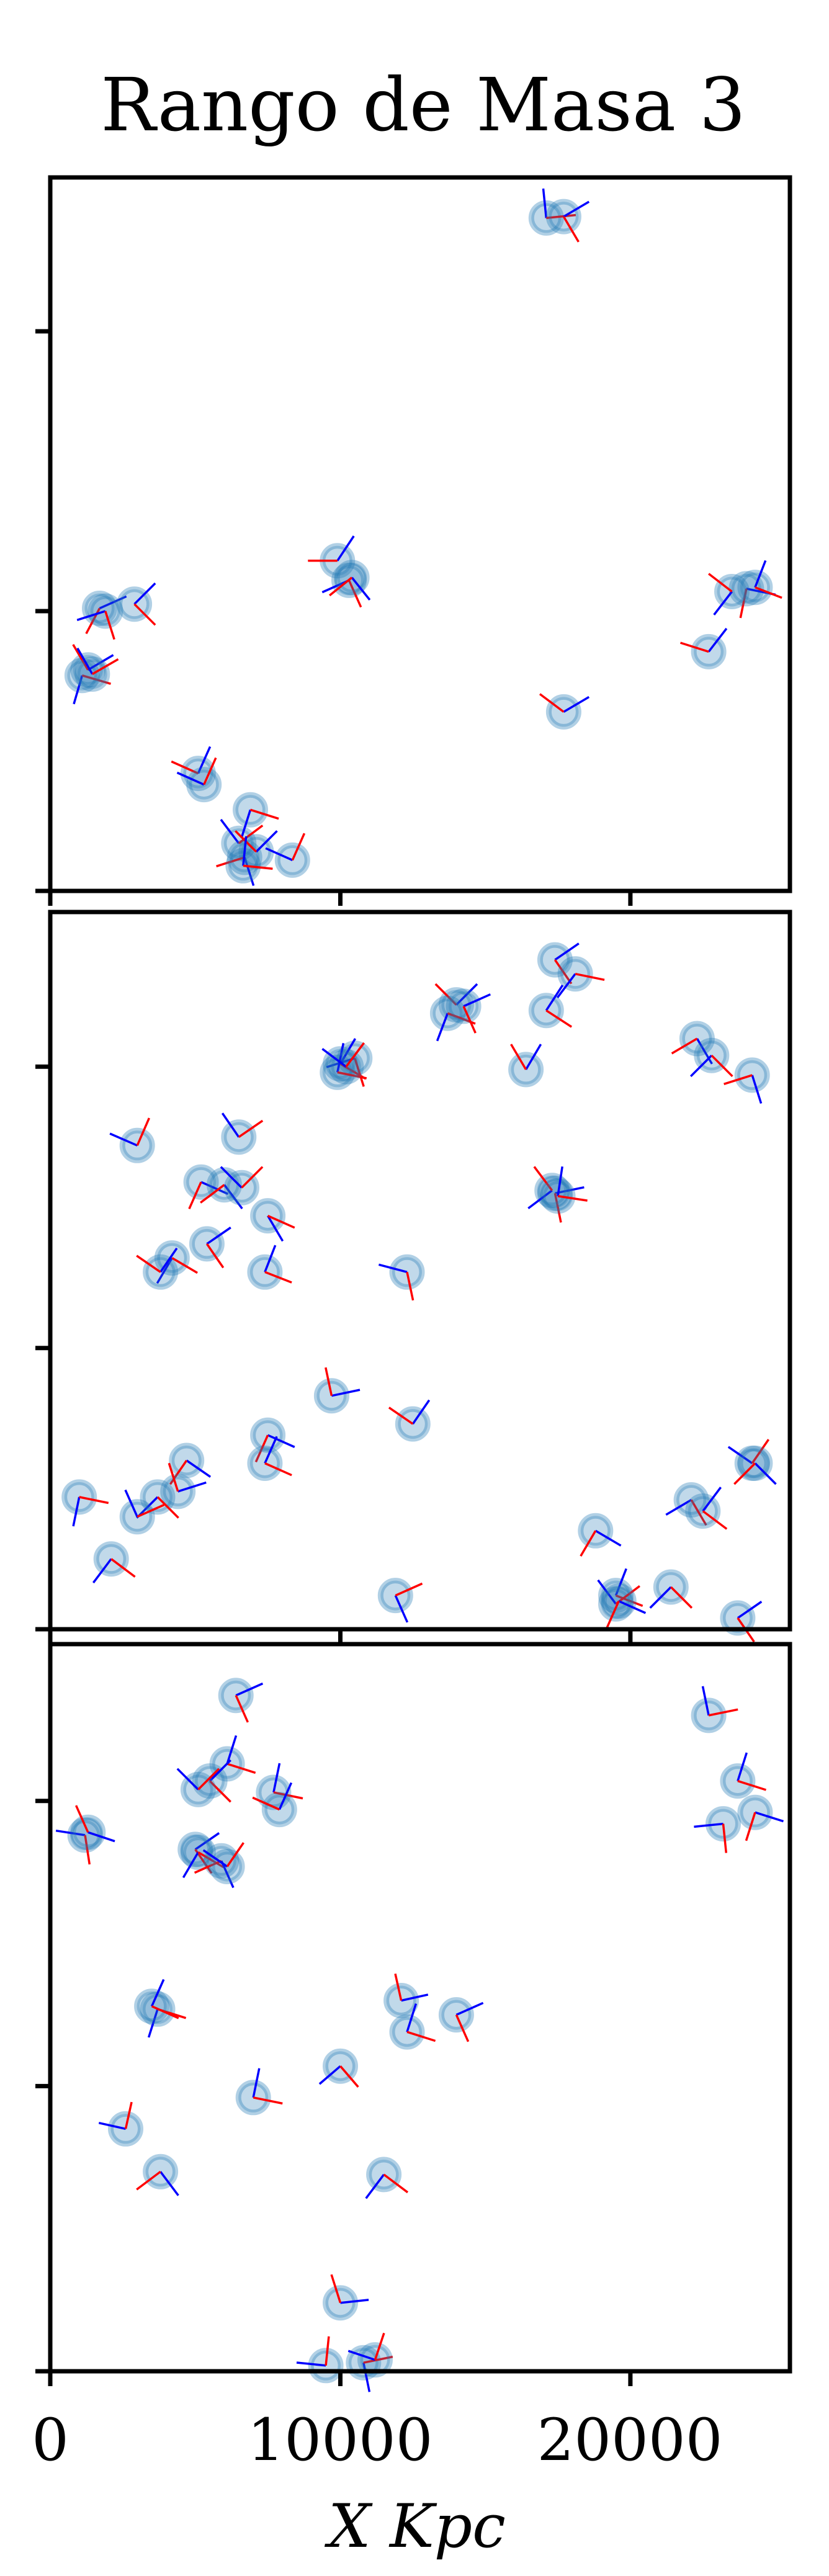 The width and height of the screenshot is (829, 2576). I want to click on x-tick-label: 20000, so click(629, 2440).